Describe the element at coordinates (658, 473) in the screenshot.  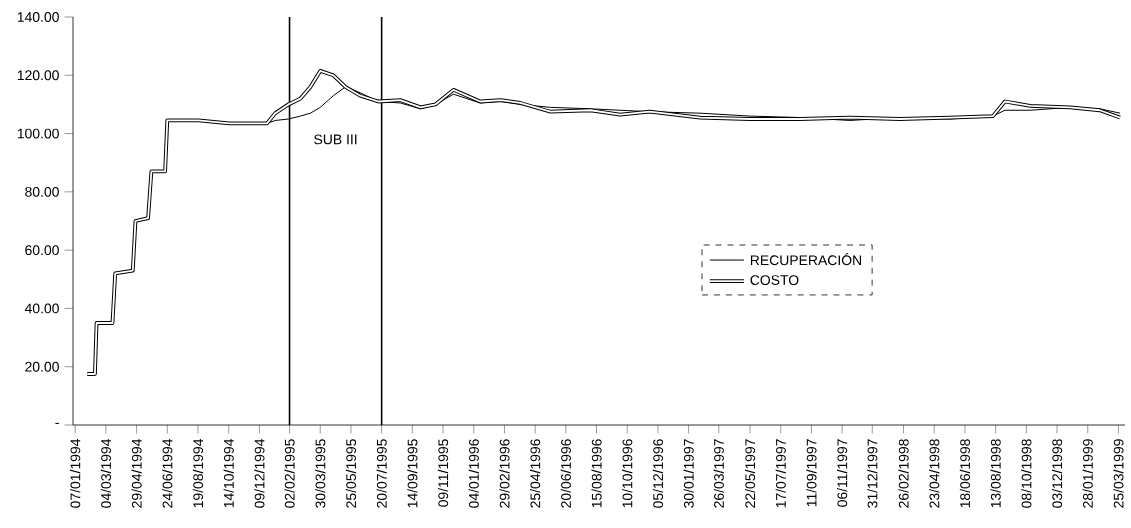
I see `x-tick-label: 05/12/1996` at that location.